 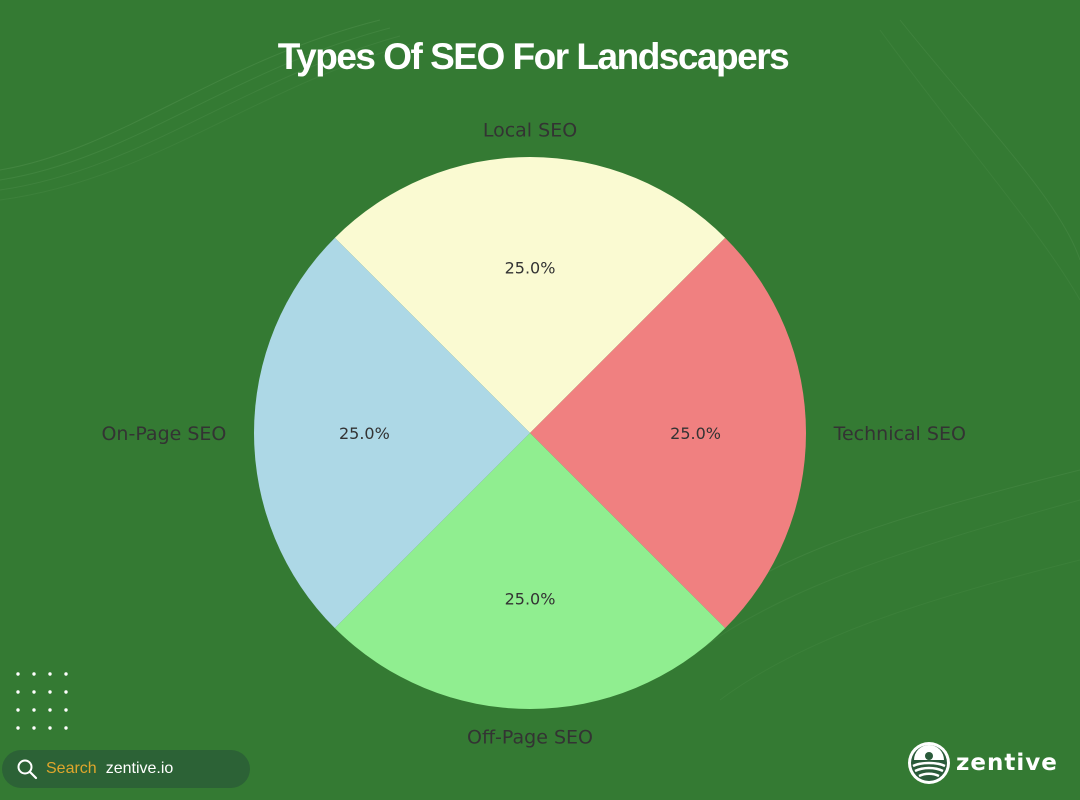 I want to click on slice-category-label: Technical SEO, so click(x=899, y=434).